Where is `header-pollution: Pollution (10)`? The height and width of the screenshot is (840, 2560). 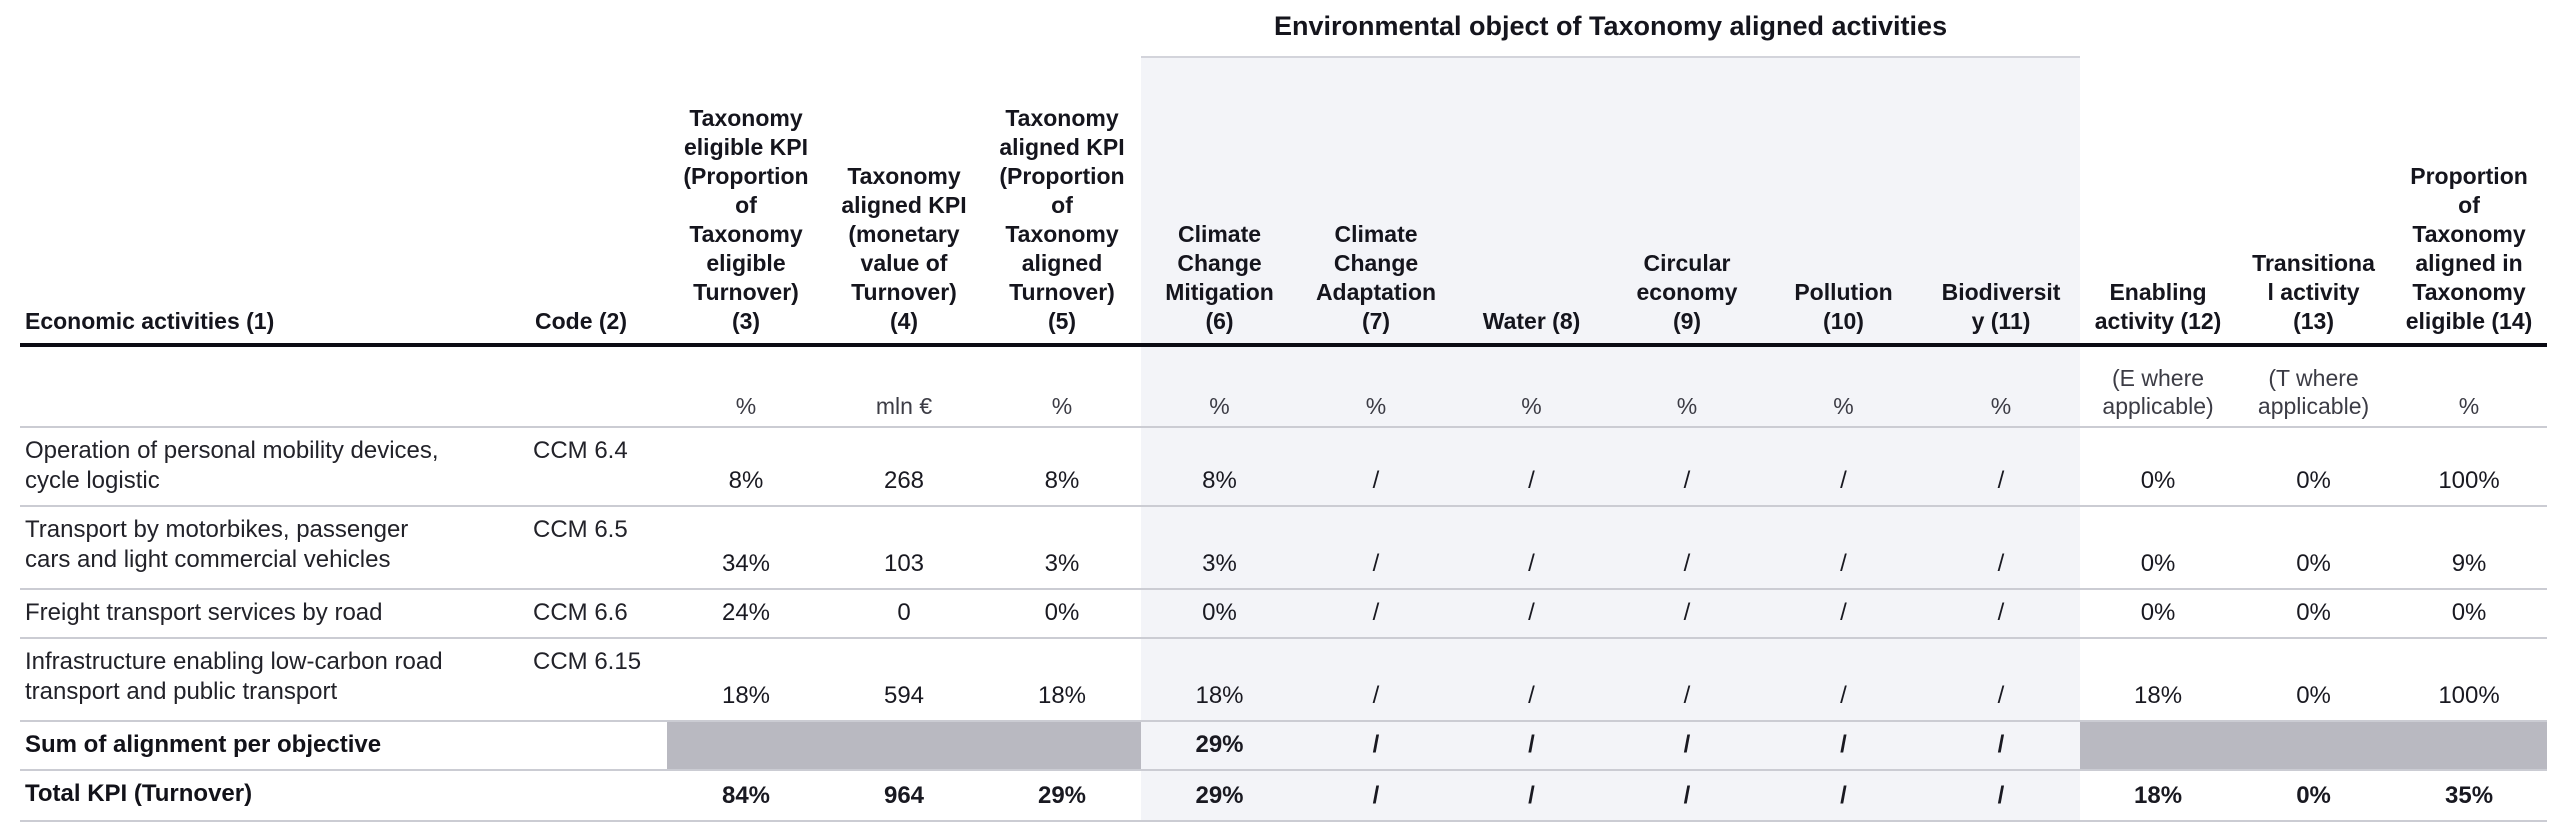
header-pollution: Pollution (10) is located at coordinates (1843, 202).